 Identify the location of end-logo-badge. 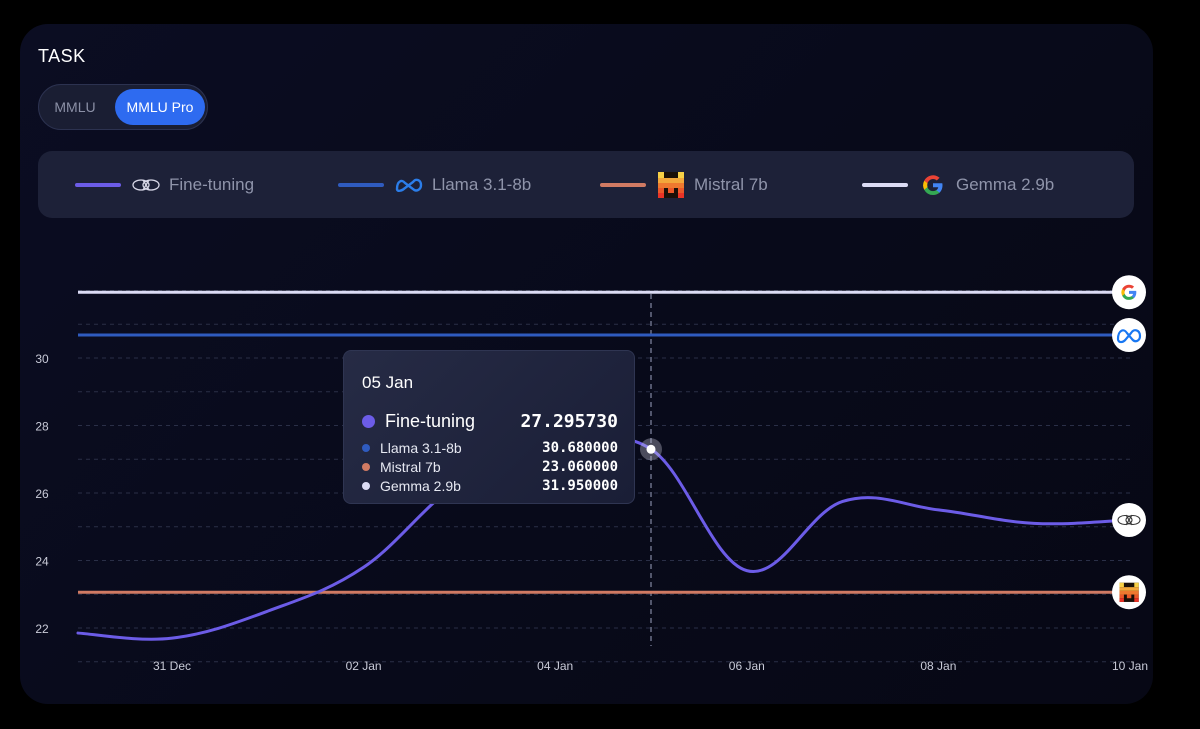
(1129, 292).